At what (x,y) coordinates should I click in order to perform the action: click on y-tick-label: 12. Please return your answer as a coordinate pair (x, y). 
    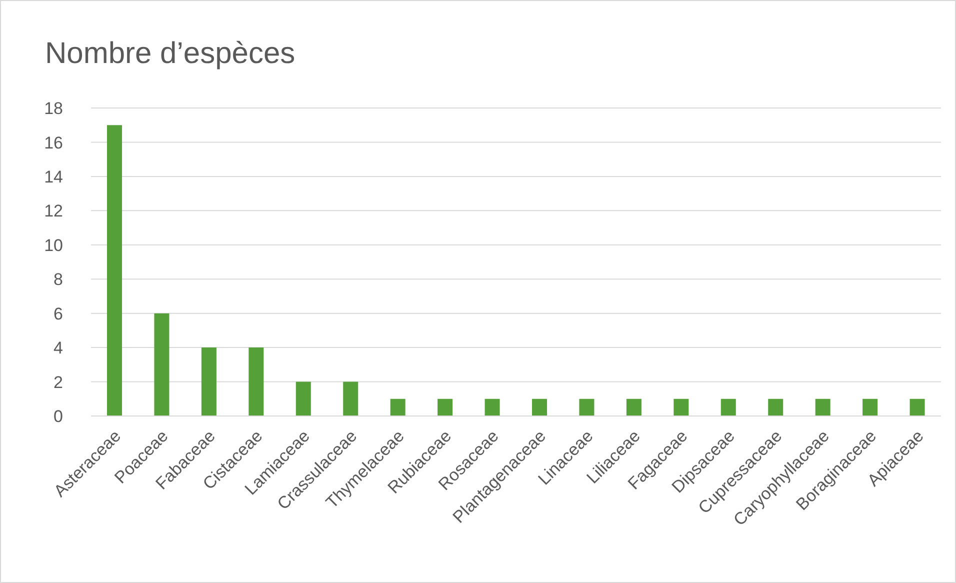
    Looking at the image, I should click on (53, 211).